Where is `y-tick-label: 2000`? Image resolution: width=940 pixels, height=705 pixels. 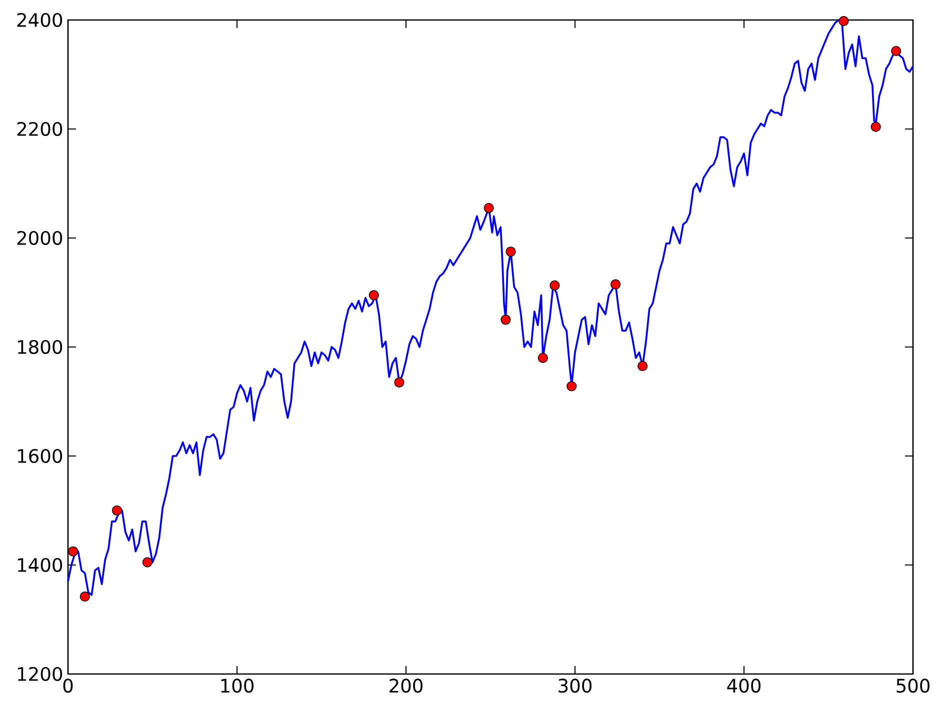 y-tick-label: 2000 is located at coordinates (39, 238).